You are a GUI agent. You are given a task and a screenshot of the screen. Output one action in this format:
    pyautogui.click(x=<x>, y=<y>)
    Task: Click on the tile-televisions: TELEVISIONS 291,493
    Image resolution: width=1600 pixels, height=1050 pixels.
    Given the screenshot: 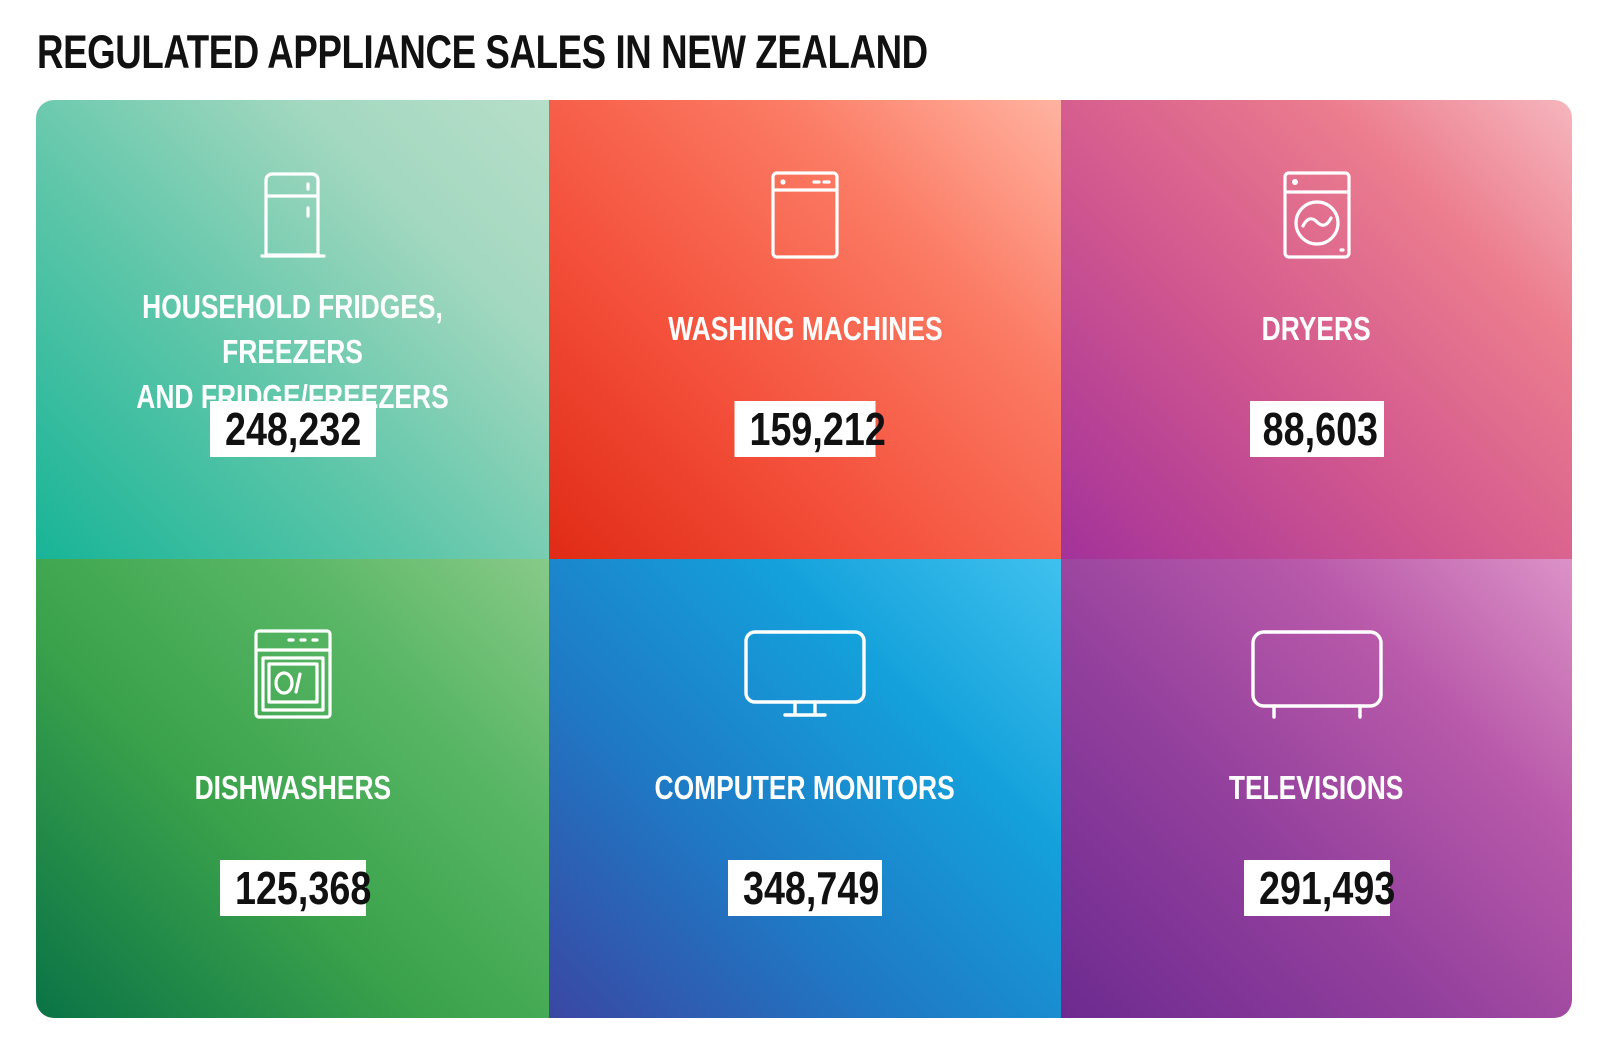 What is the action you would take?
    pyautogui.click(x=1316, y=788)
    